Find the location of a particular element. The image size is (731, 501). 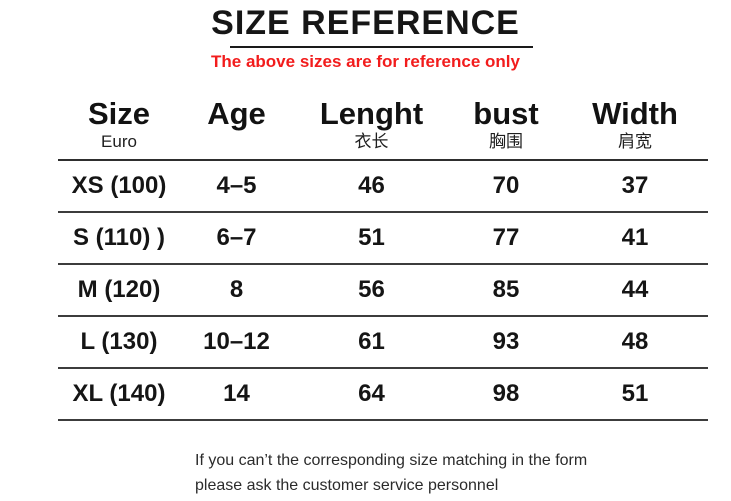

cell-size: XS (100) is located at coordinates (119, 186).